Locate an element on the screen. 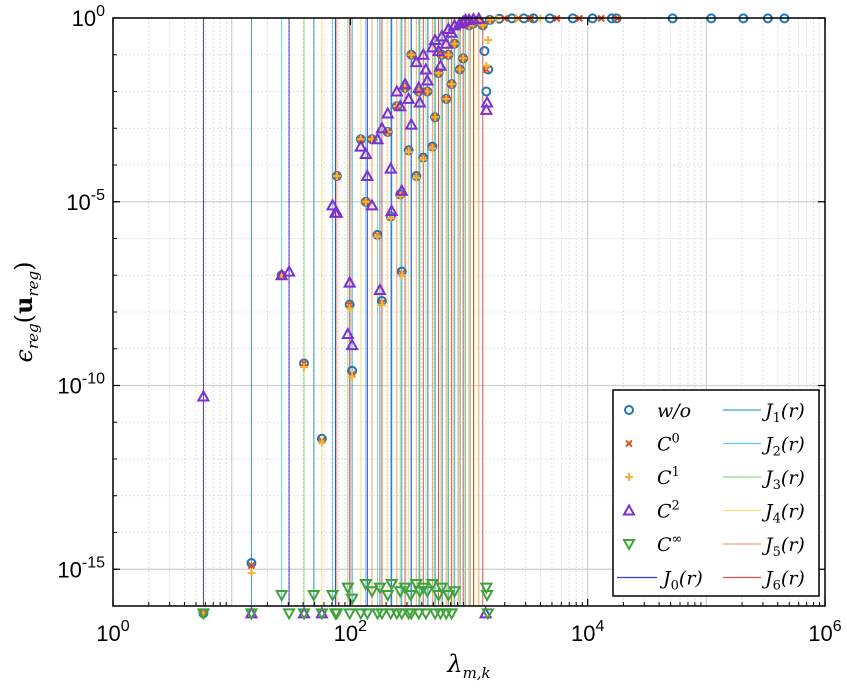 This screenshot has width=847, height=693. legend-label-wo: w/o is located at coordinates (674, 411).